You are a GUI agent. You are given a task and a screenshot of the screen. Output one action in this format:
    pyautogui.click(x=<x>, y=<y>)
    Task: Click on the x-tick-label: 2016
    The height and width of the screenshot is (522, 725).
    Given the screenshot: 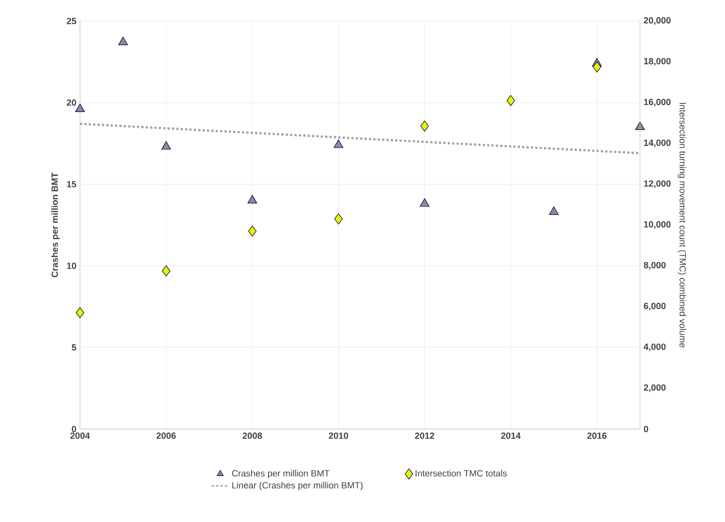 What is the action you would take?
    pyautogui.click(x=597, y=435)
    